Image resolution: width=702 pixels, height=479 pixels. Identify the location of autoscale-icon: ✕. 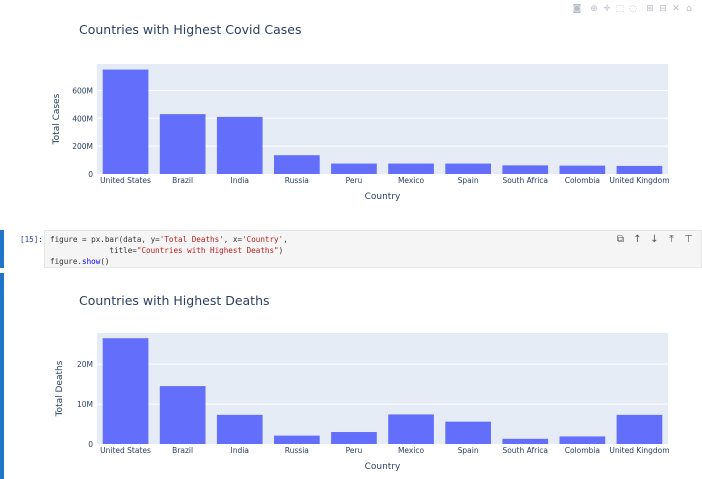
(676, 9).